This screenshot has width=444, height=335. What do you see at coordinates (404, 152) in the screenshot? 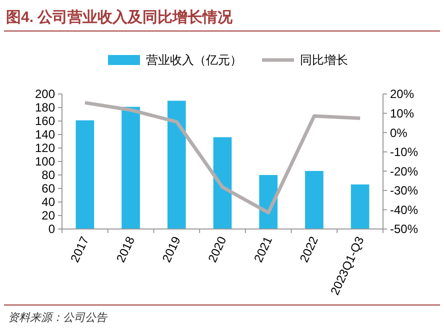
I see `y2-tick-label: -10%` at bounding box center [404, 152].